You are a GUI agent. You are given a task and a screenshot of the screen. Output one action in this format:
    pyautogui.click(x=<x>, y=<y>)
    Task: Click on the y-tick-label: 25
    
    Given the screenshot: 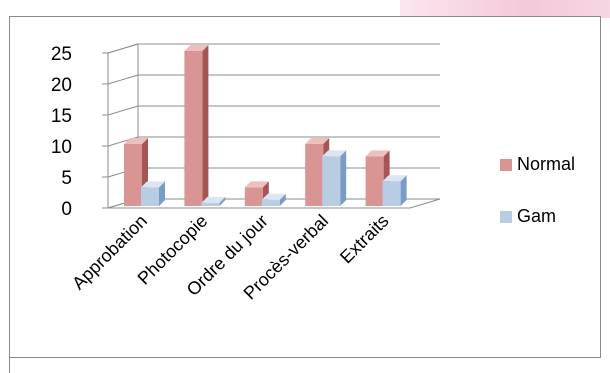 What is the action you would take?
    pyautogui.click(x=61, y=54)
    